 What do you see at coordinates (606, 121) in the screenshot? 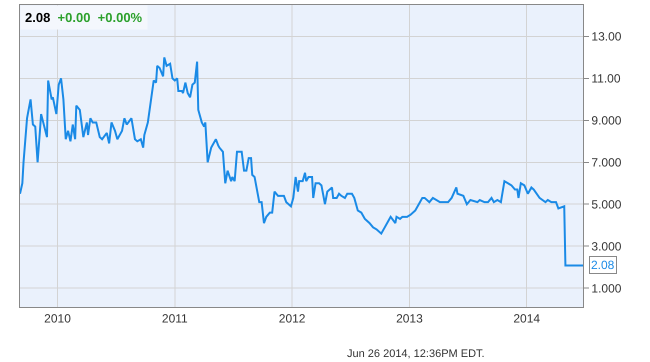
I see `y-tick-label: 9.000` at bounding box center [606, 121].